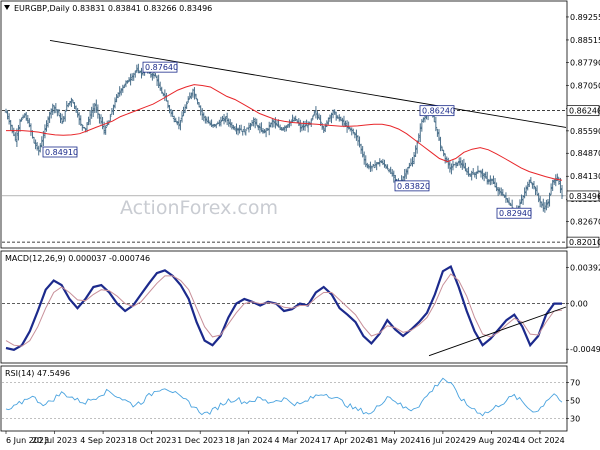 This screenshot has width=600, height=450. What do you see at coordinates (497, 331) in the screenshot?
I see `macd-trendline` at bounding box center [497, 331].